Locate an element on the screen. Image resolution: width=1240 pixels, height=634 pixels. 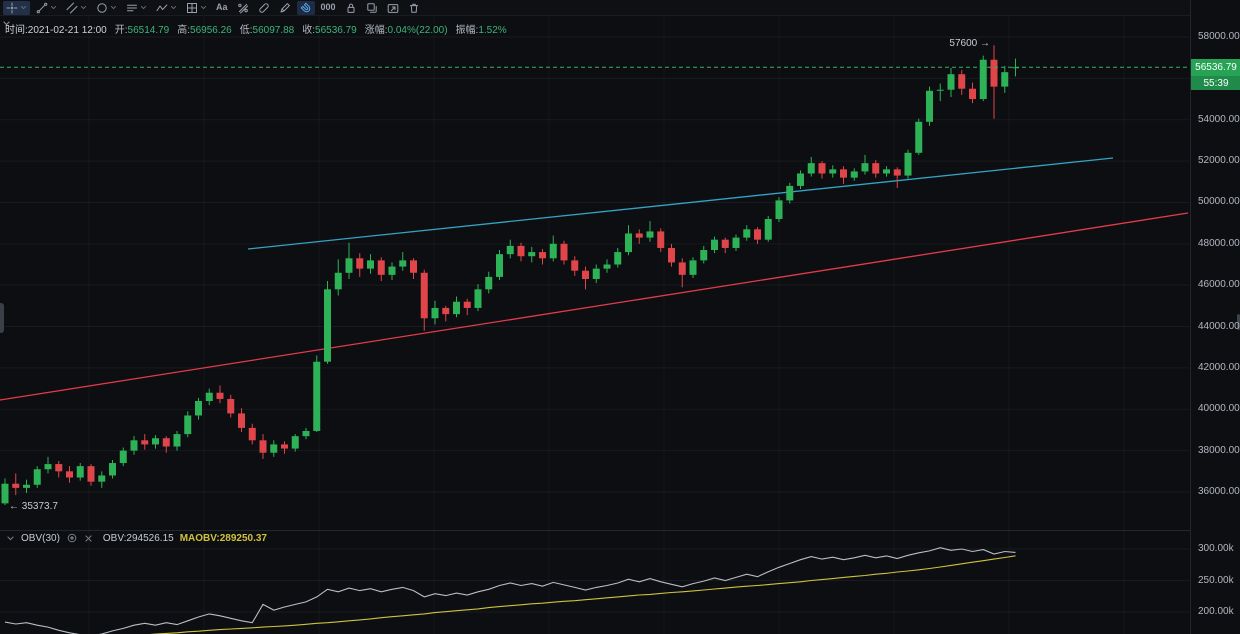
copy-tool-button is located at coordinates (372, 8).